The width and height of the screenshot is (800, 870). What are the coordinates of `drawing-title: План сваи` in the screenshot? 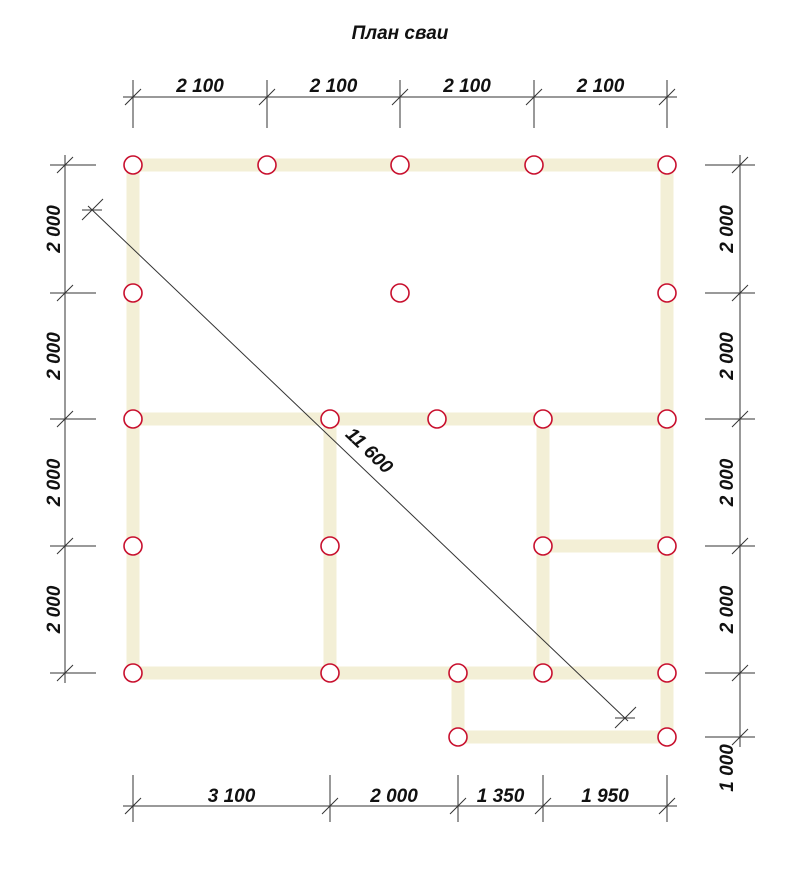 It's located at (400, 33).